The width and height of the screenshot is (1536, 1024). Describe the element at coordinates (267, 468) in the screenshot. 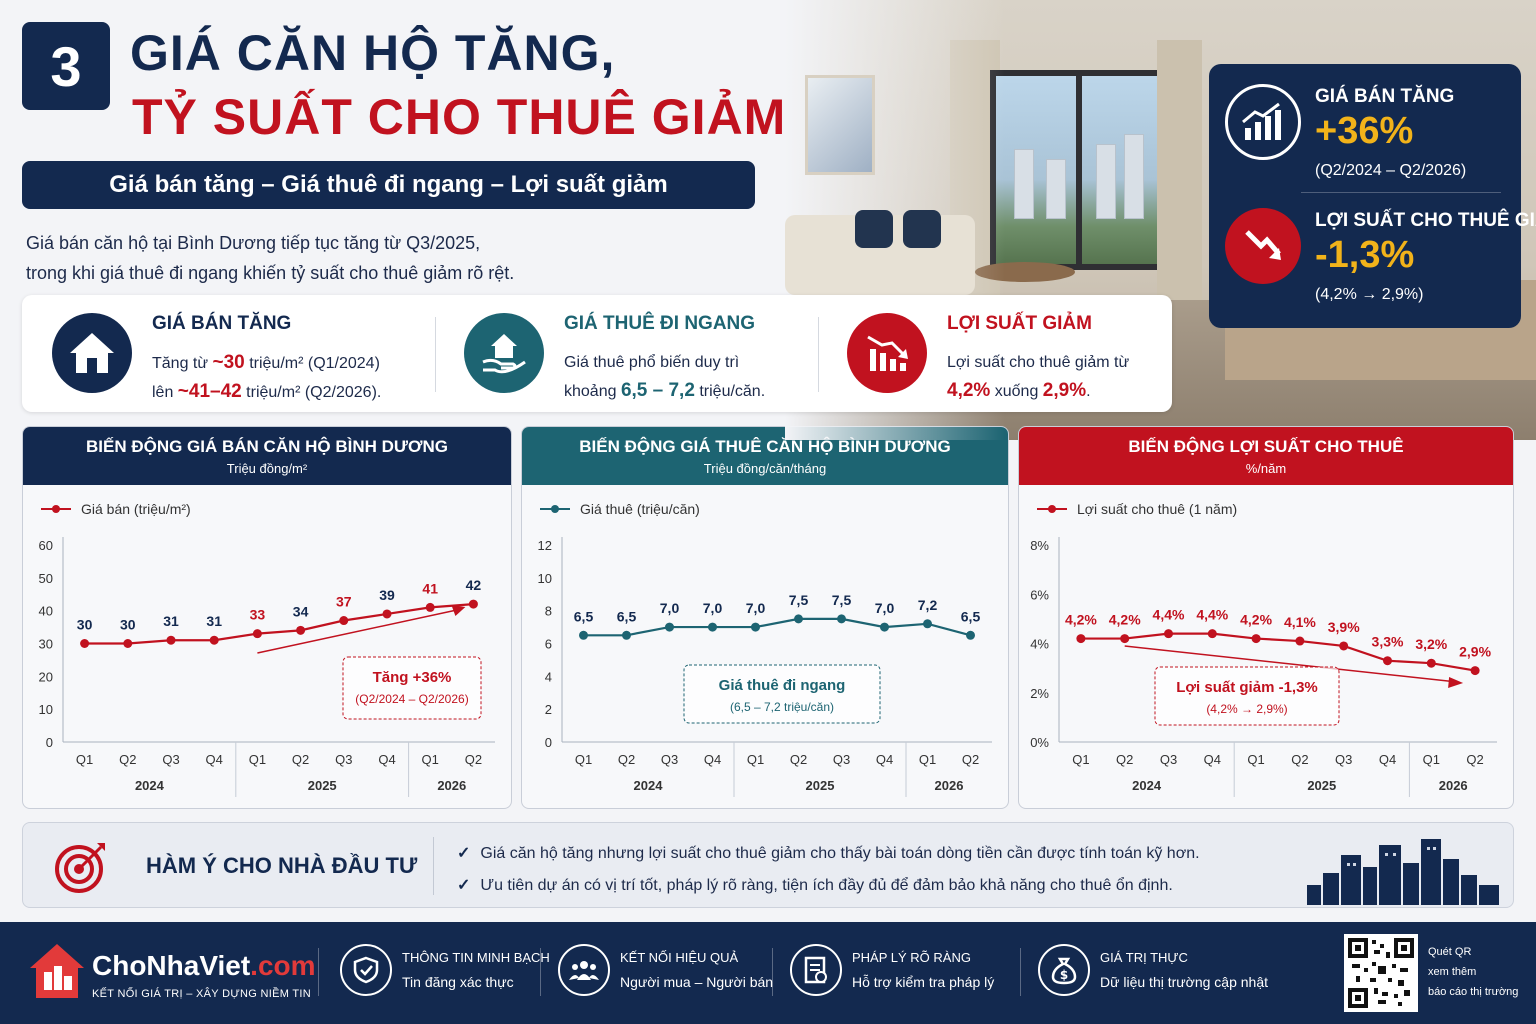

I see `chart-subtitle: Triệu đồng/m²` at that location.